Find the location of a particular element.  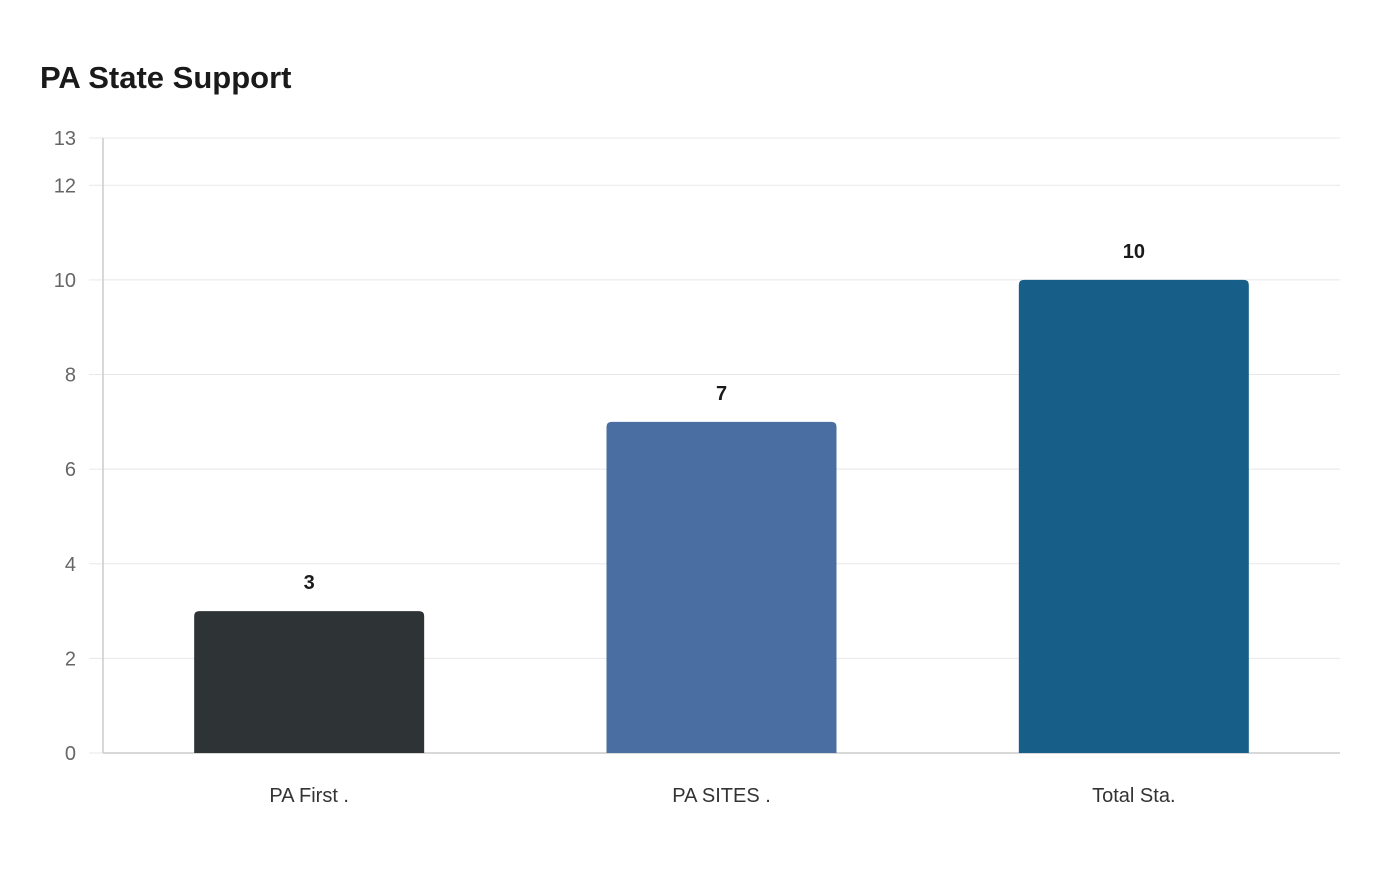

y-tick-label: 12 is located at coordinates (65, 186).